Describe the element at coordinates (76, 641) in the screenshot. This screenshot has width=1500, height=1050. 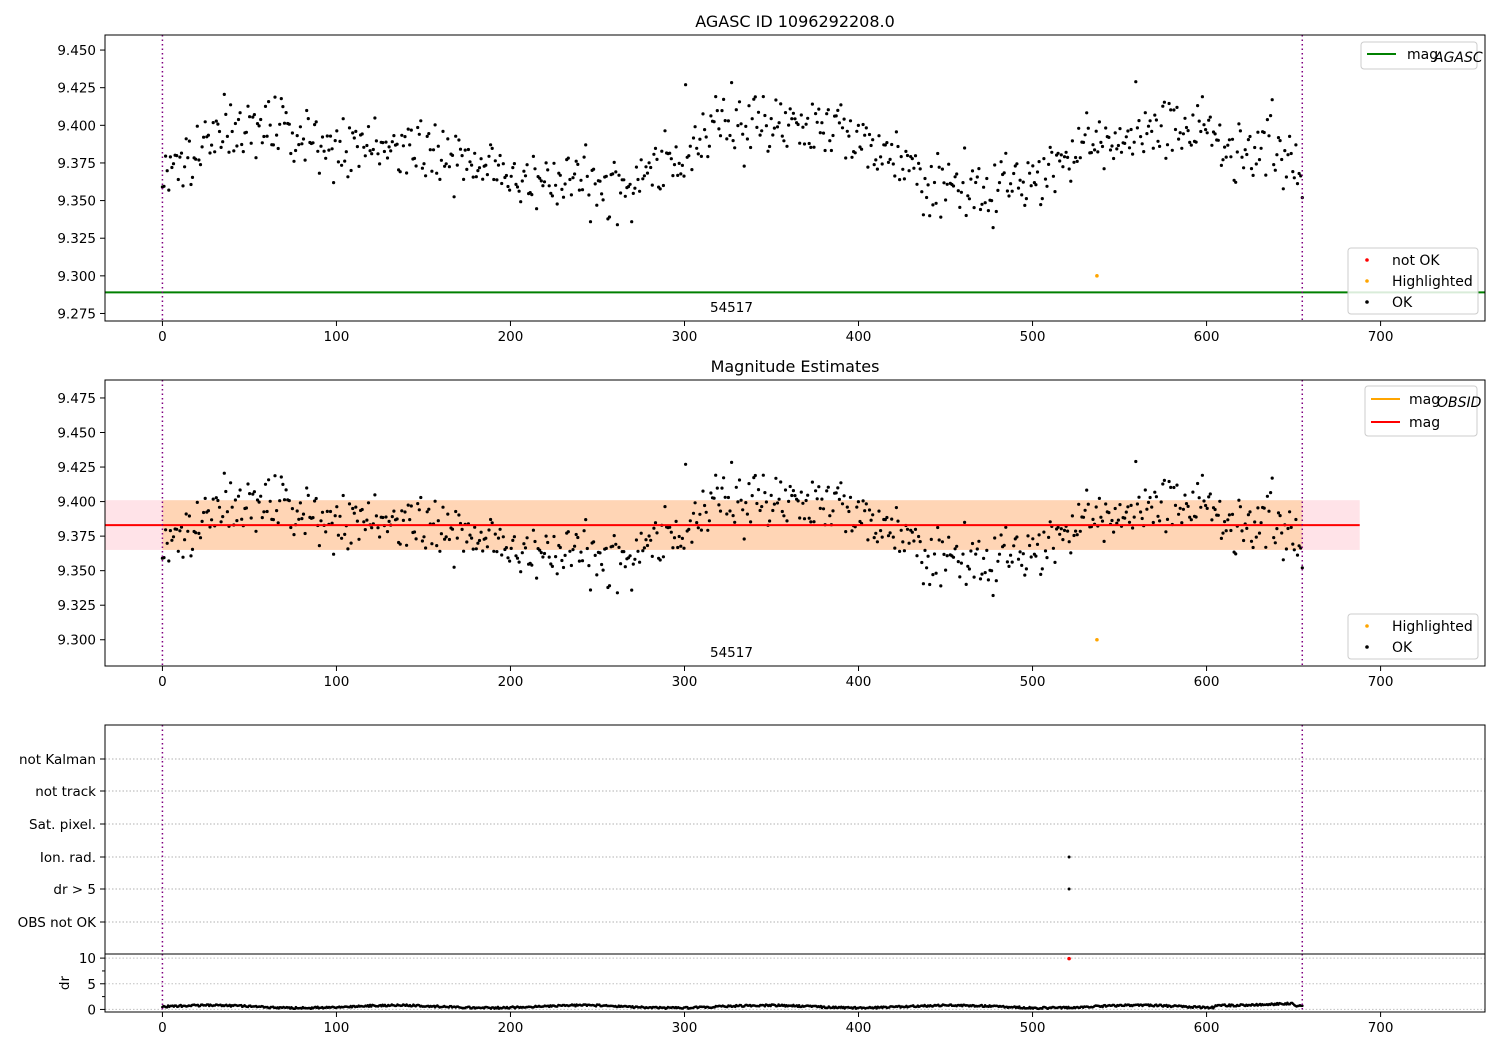
I see `y-tick-label: 9.300` at that location.